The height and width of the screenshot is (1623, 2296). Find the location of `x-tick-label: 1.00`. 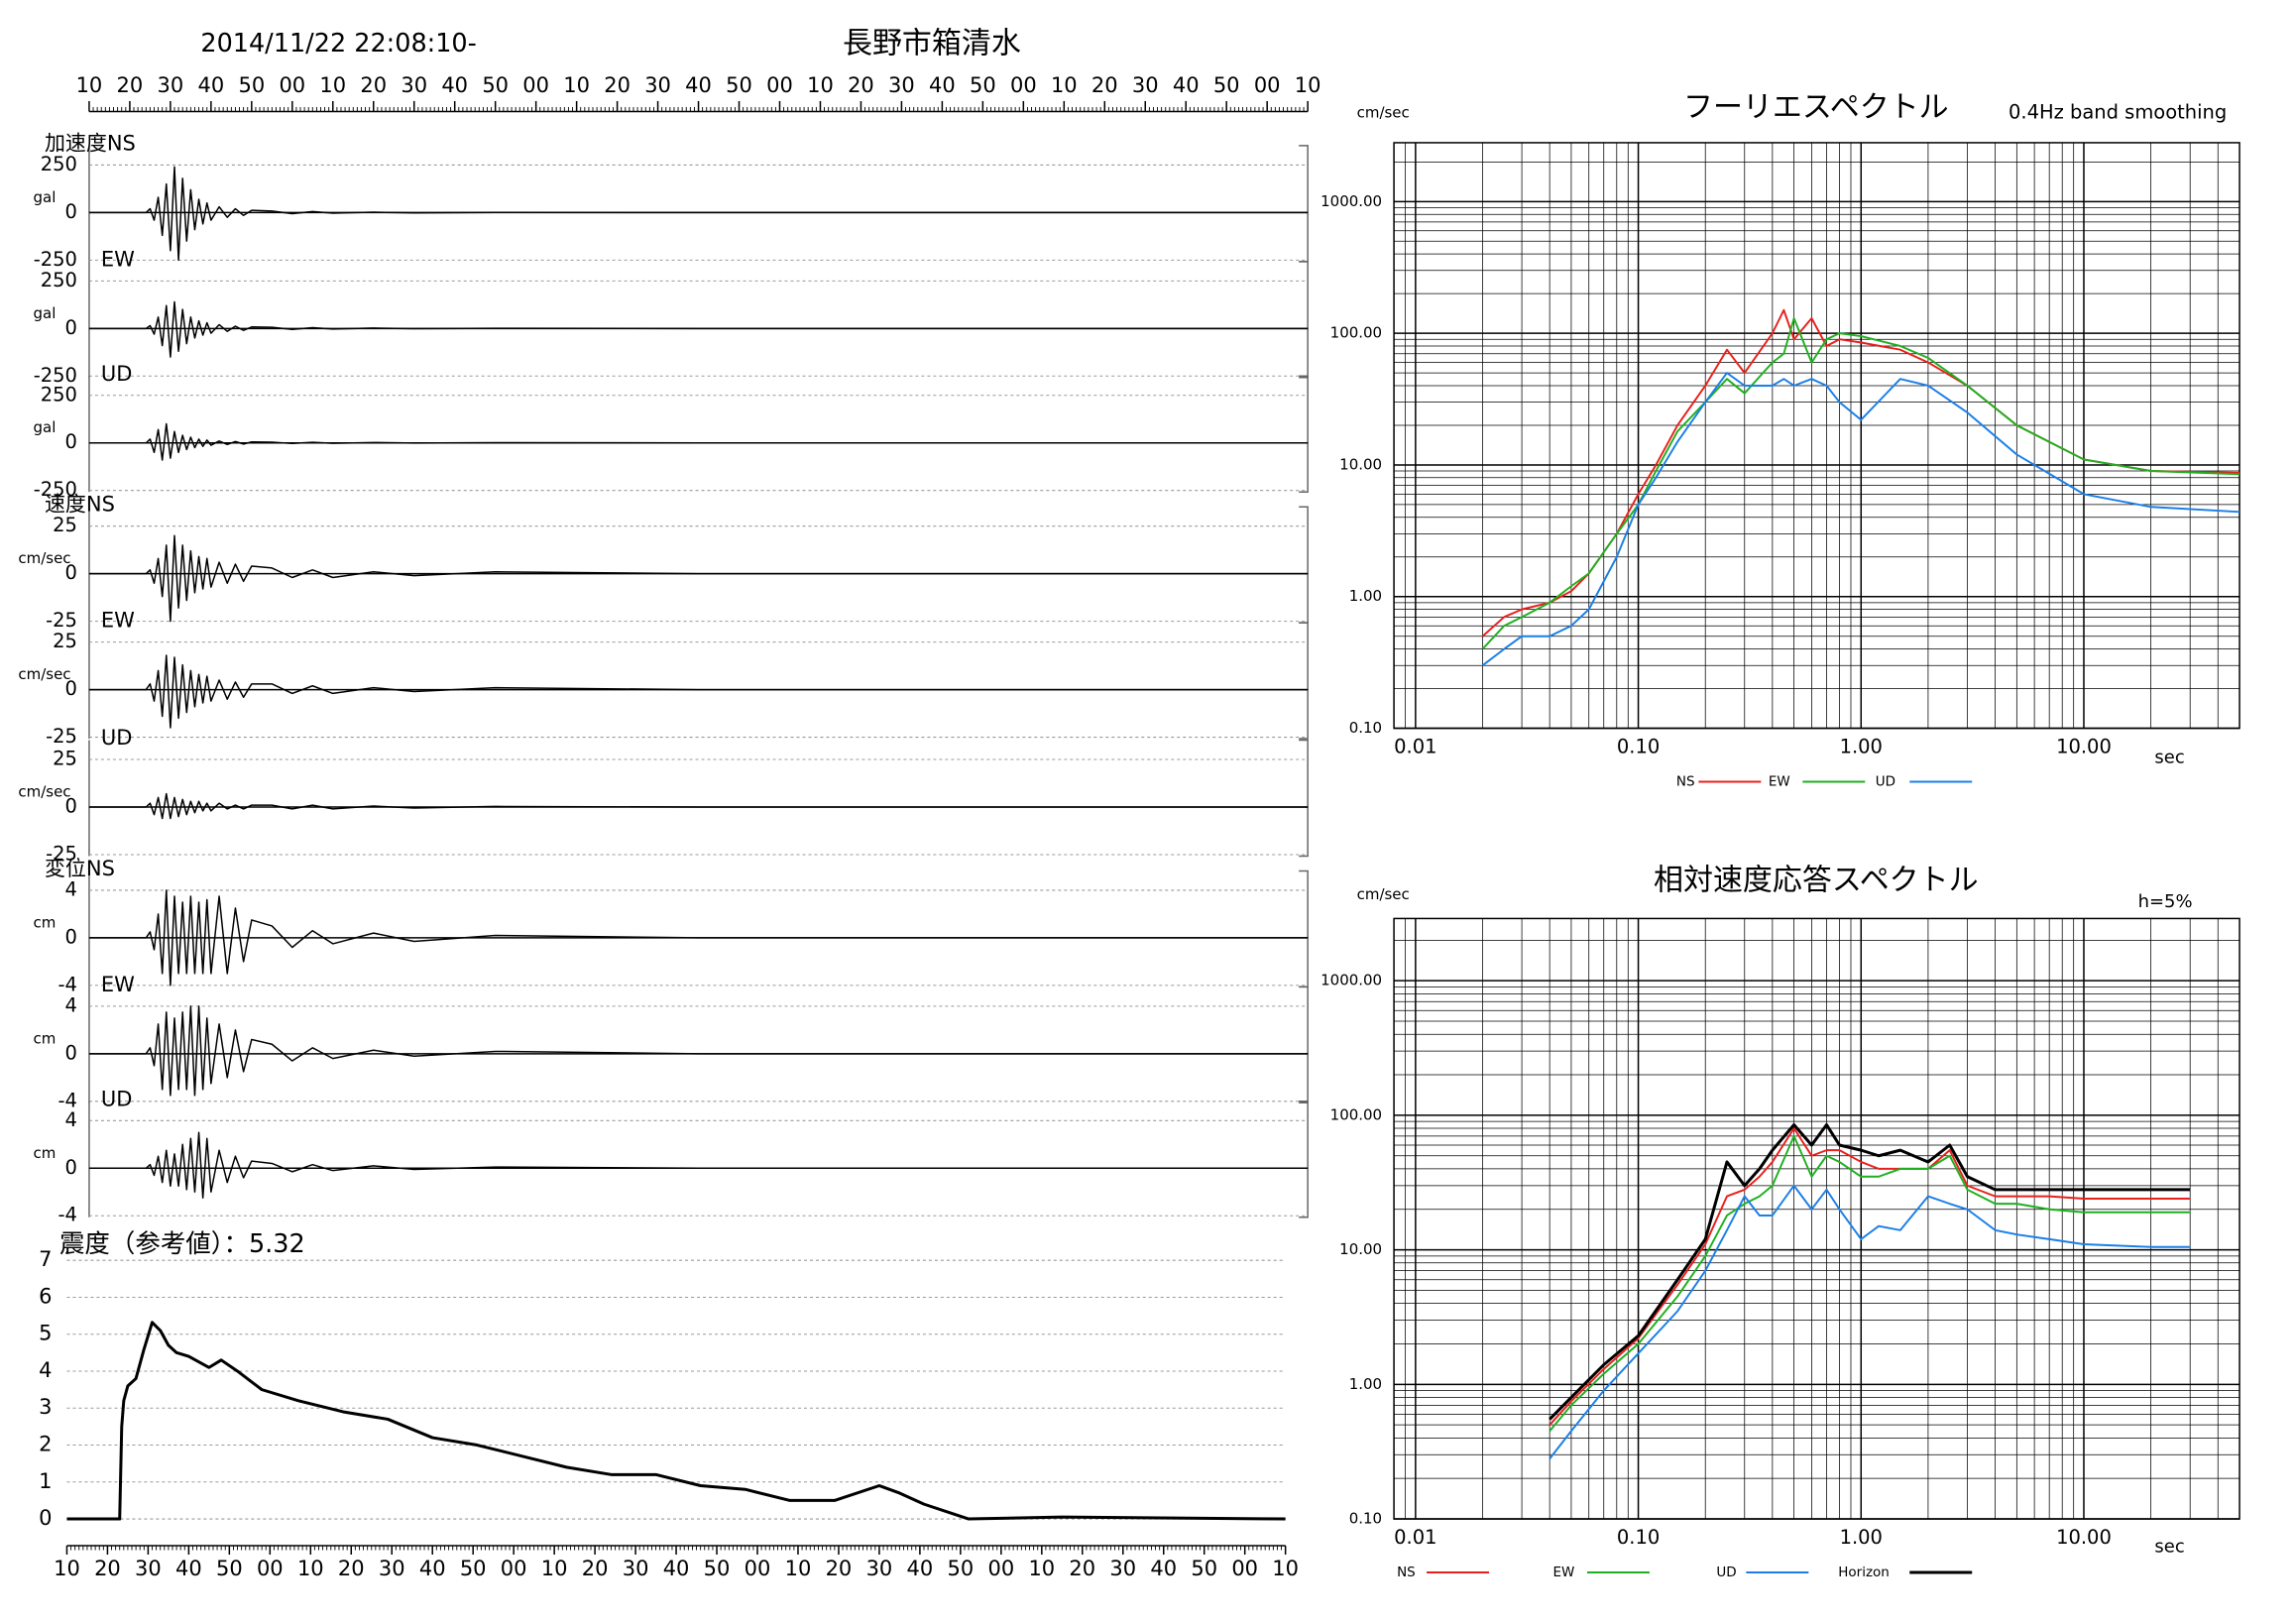

x-tick-label: 1.00 is located at coordinates (1862, 747).